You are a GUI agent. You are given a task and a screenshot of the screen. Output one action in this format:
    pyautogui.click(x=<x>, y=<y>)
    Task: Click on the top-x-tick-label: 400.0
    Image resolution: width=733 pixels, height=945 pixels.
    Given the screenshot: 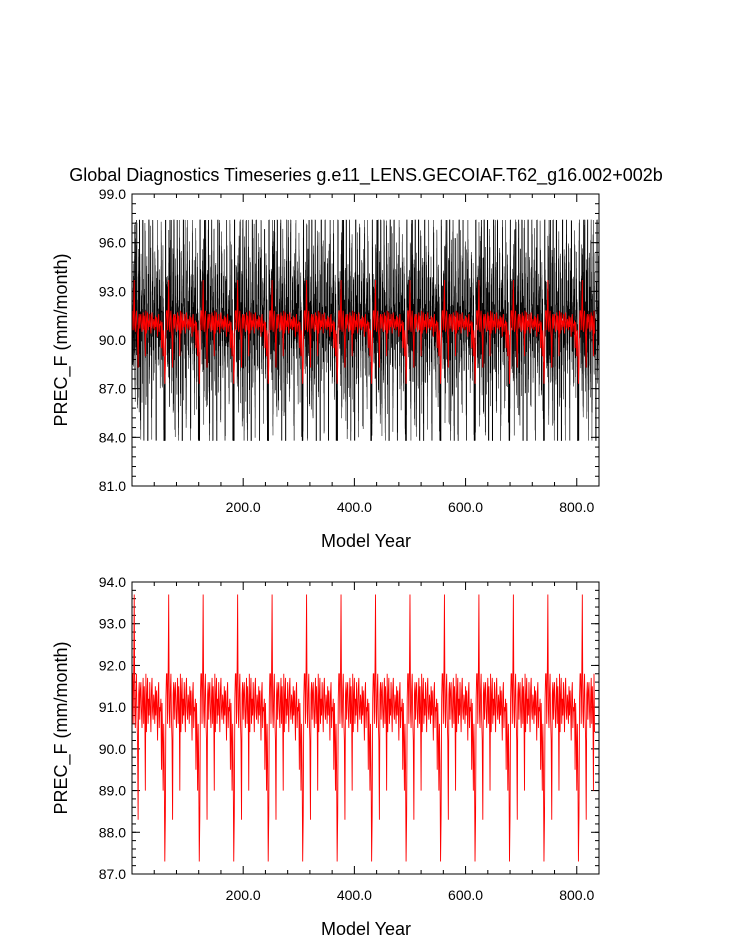 What is the action you would take?
    pyautogui.click(x=354, y=507)
    